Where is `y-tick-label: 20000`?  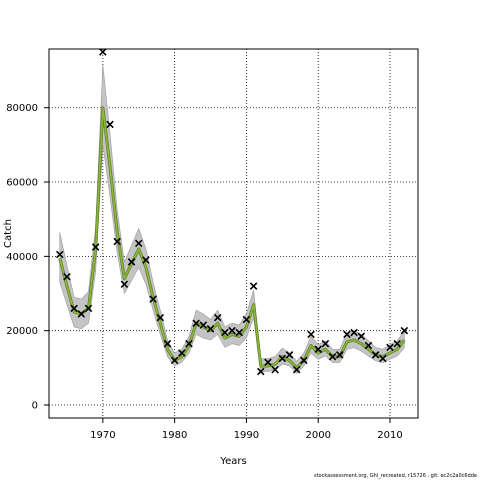 y-tick-label: 20000 is located at coordinates (22, 331).